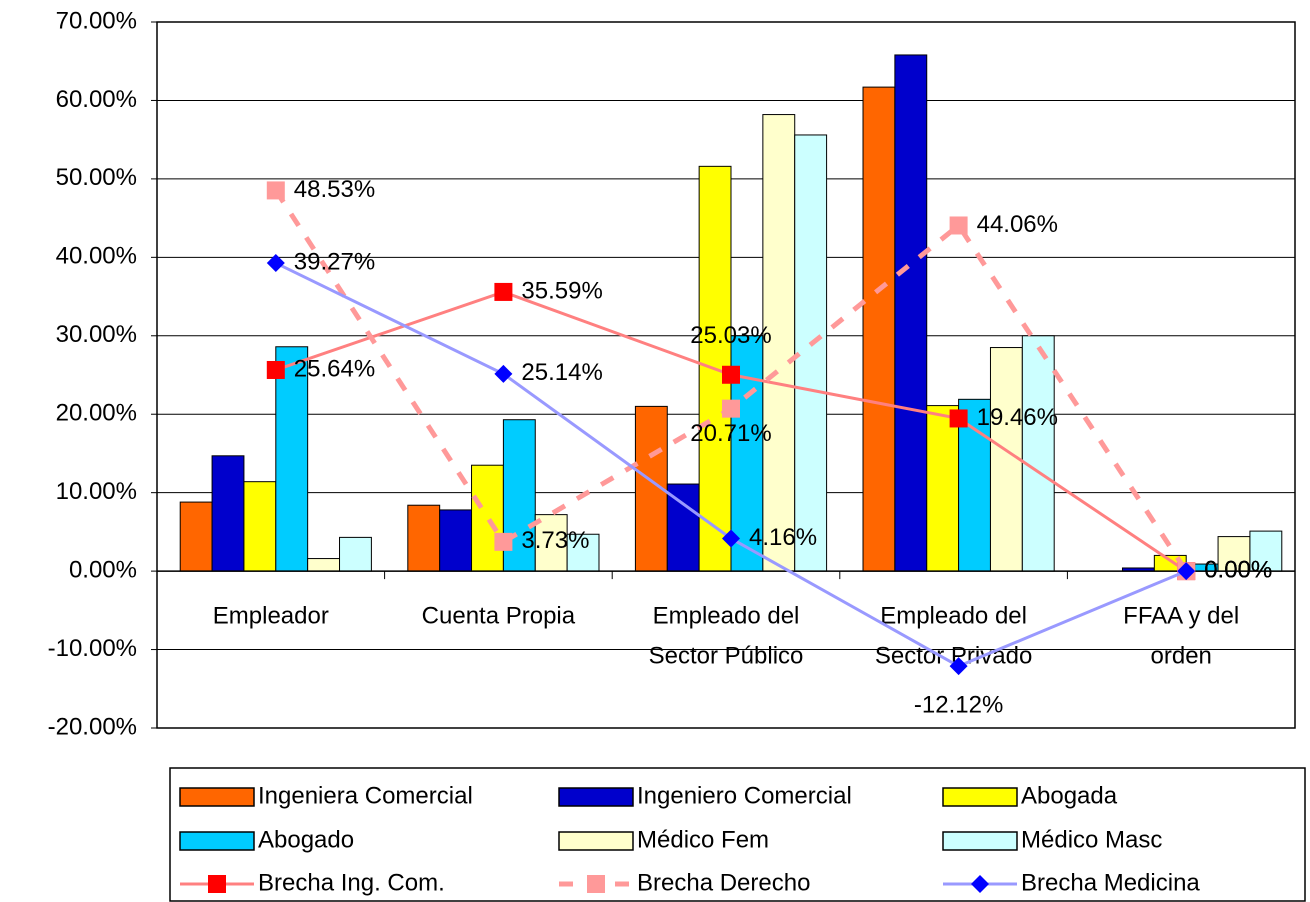  I want to click on x-tick-label: FFAA y del, so click(1181, 615).